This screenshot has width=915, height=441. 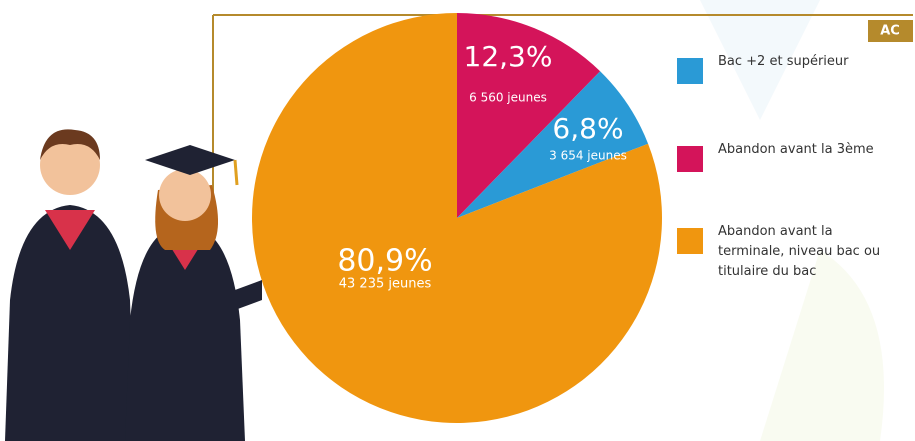 I want to click on legend-label: Bac +2 et supérieur, so click(x=783, y=61).